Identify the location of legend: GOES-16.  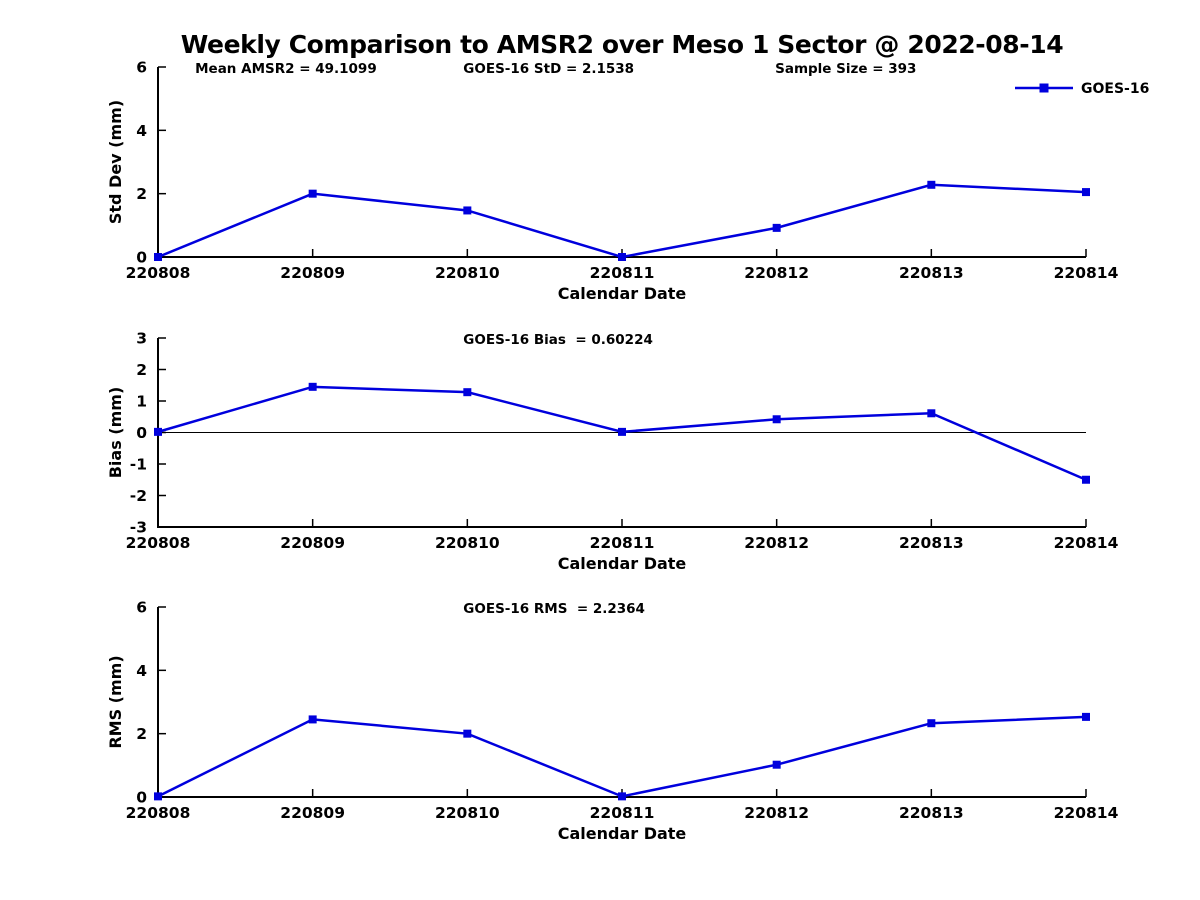
(1082, 89).